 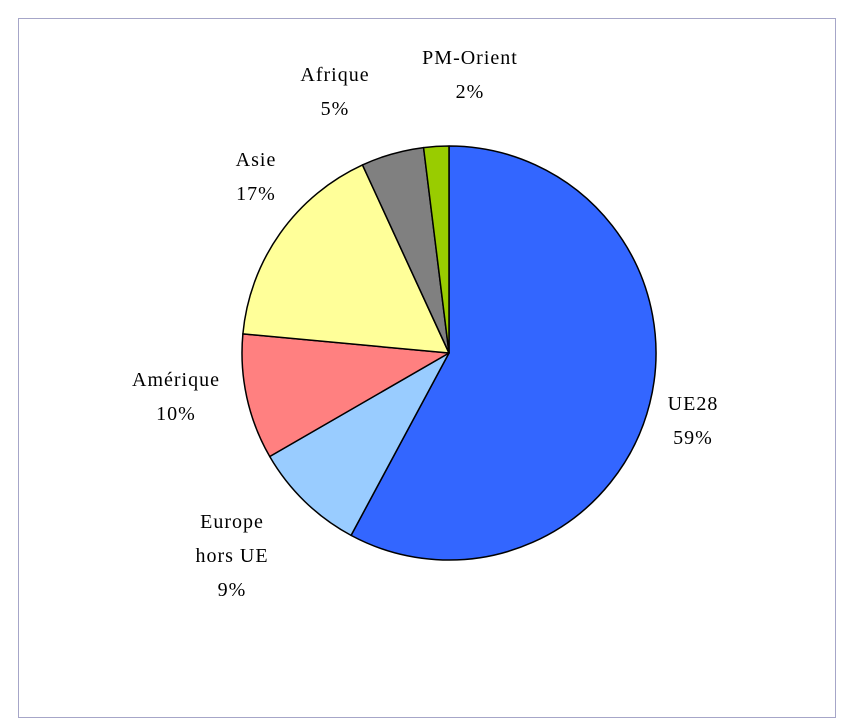 I want to click on slice-value-label: 2%, so click(x=470, y=92).